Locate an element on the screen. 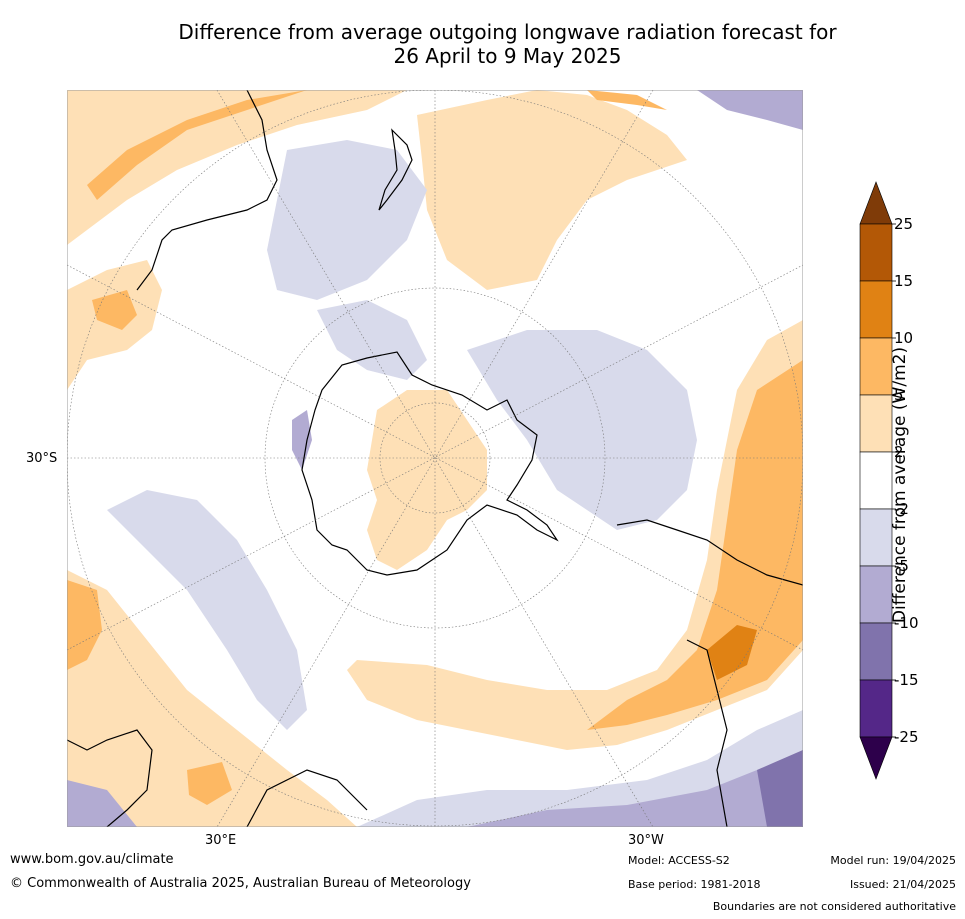  coastline-australia is located at coordinates (207, 190).